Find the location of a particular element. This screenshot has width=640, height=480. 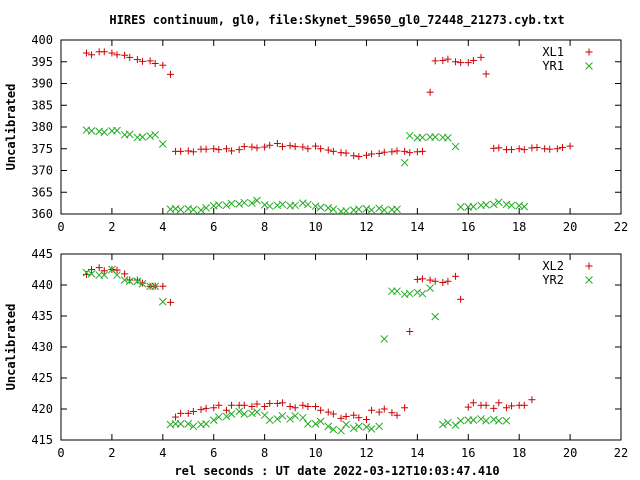

y-tick-label: 445 is located at coordinates (42, 254).